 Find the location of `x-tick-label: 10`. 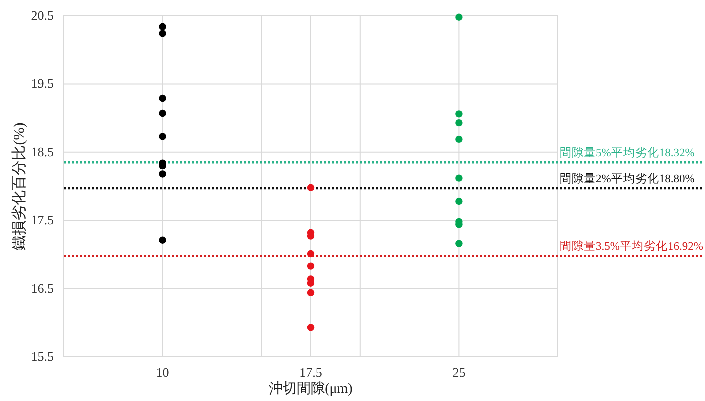

x-tick-label: 10 is located at coordinates (163, 372).